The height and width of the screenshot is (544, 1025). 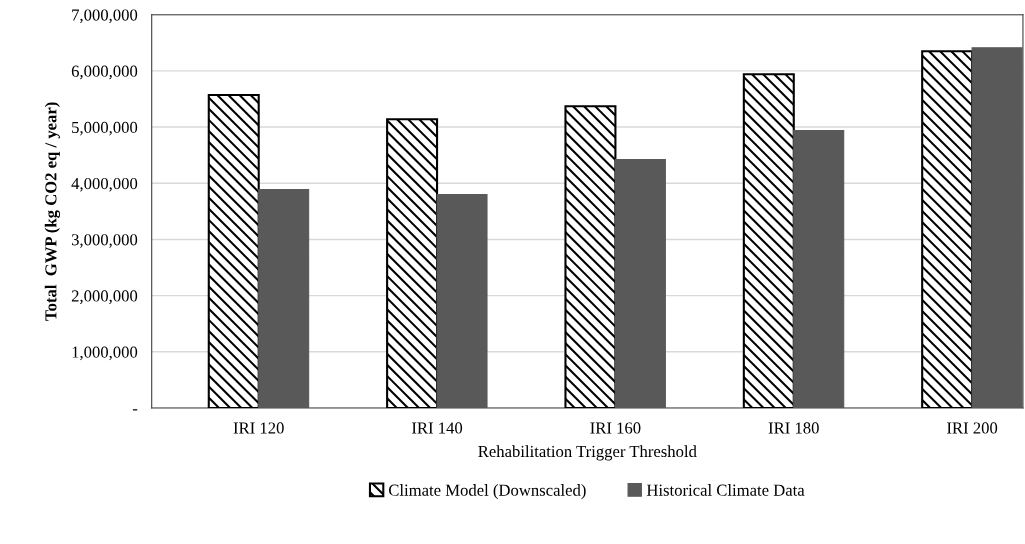 What do you see at coordinates (725, 490) in the screenshot?
I see `legend-label: Historical Climate Data` at bounding box center [725, 490].